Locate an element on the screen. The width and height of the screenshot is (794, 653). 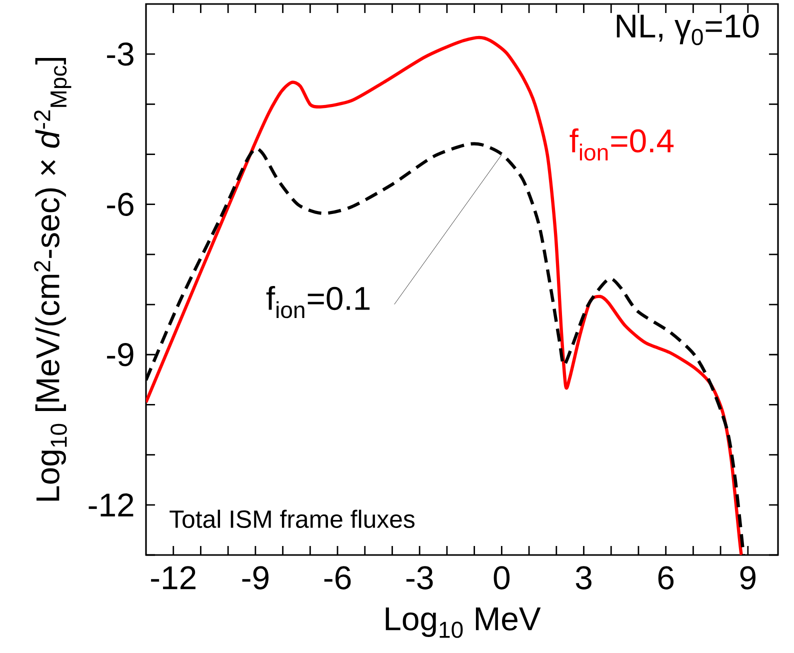
x-tick-label: 6 is located at coordinates (666, 578).